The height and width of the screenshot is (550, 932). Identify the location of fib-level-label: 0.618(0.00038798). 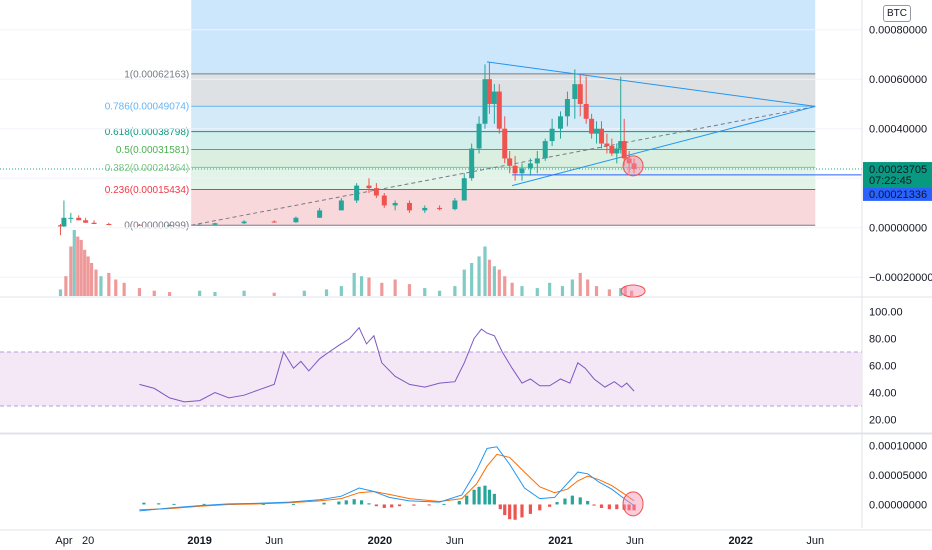
(147, 132).